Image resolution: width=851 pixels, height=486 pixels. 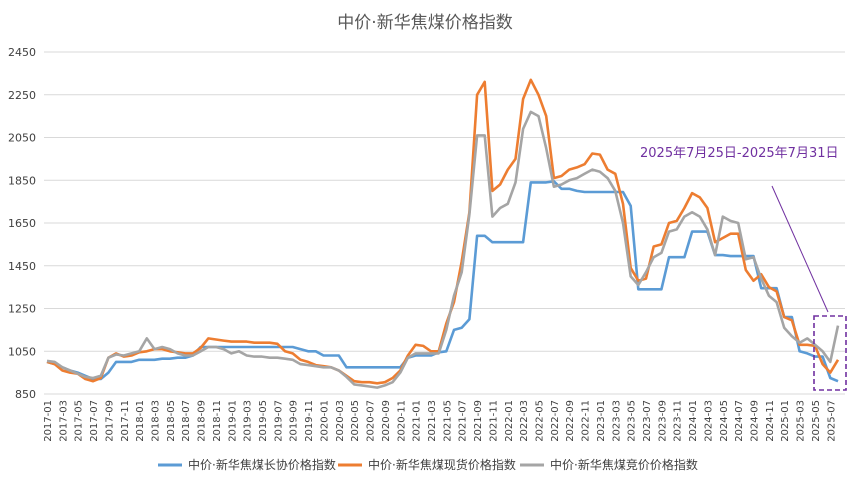 I want to click on legend: 中价·新华焦煤长协价格指数 中价·新华焦煤现货价格指数 中价·新华焦煤竞价价格指数, so click(x=428, y=464).